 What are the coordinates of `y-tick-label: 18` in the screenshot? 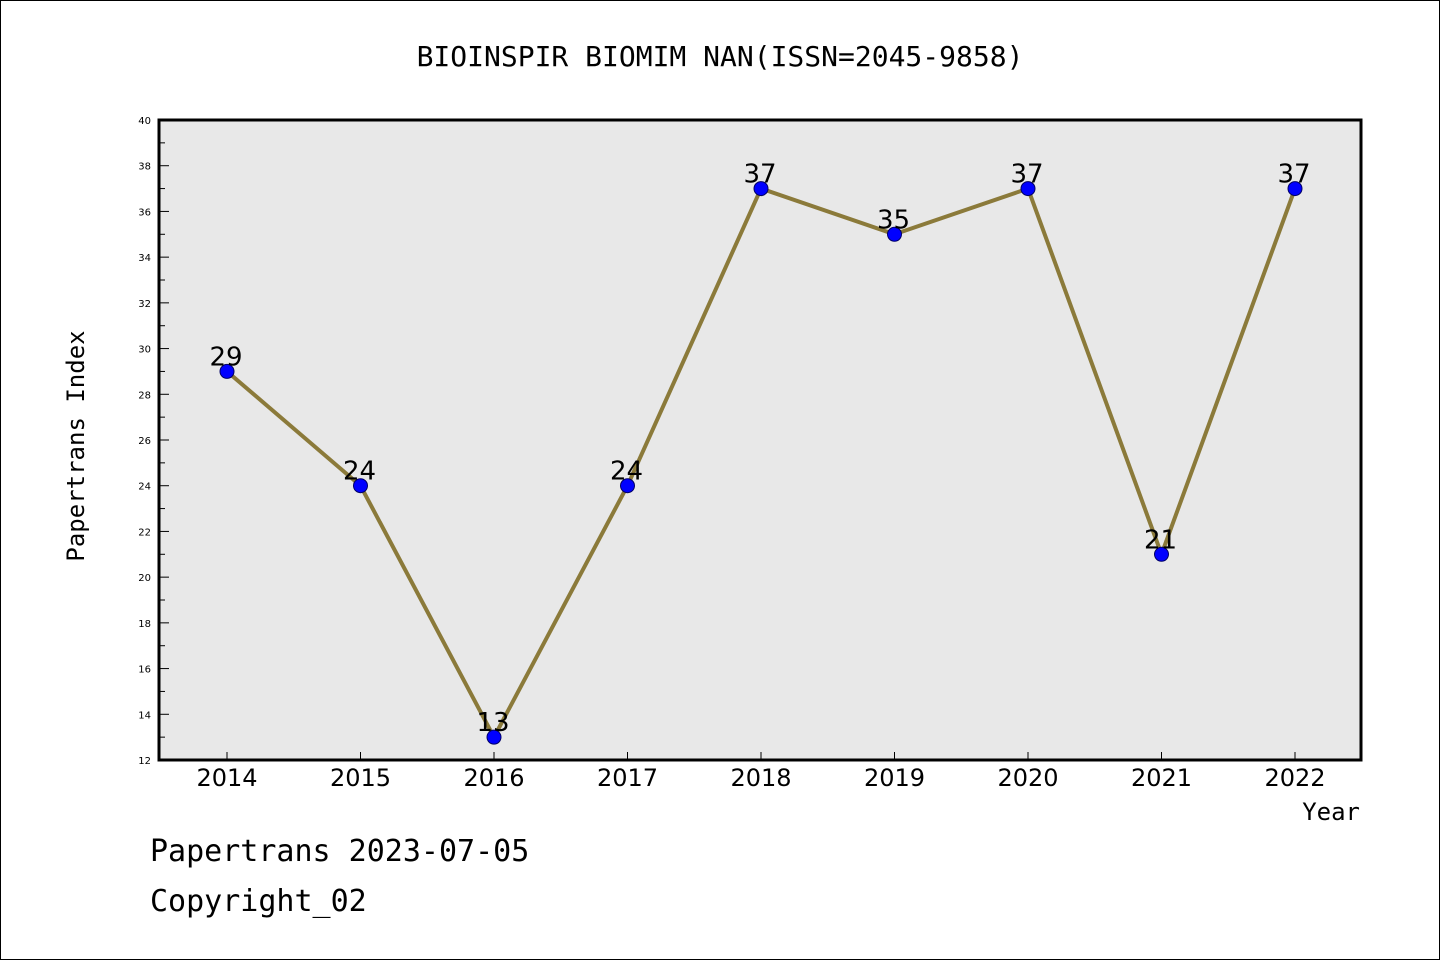 It's located at (144, 624).